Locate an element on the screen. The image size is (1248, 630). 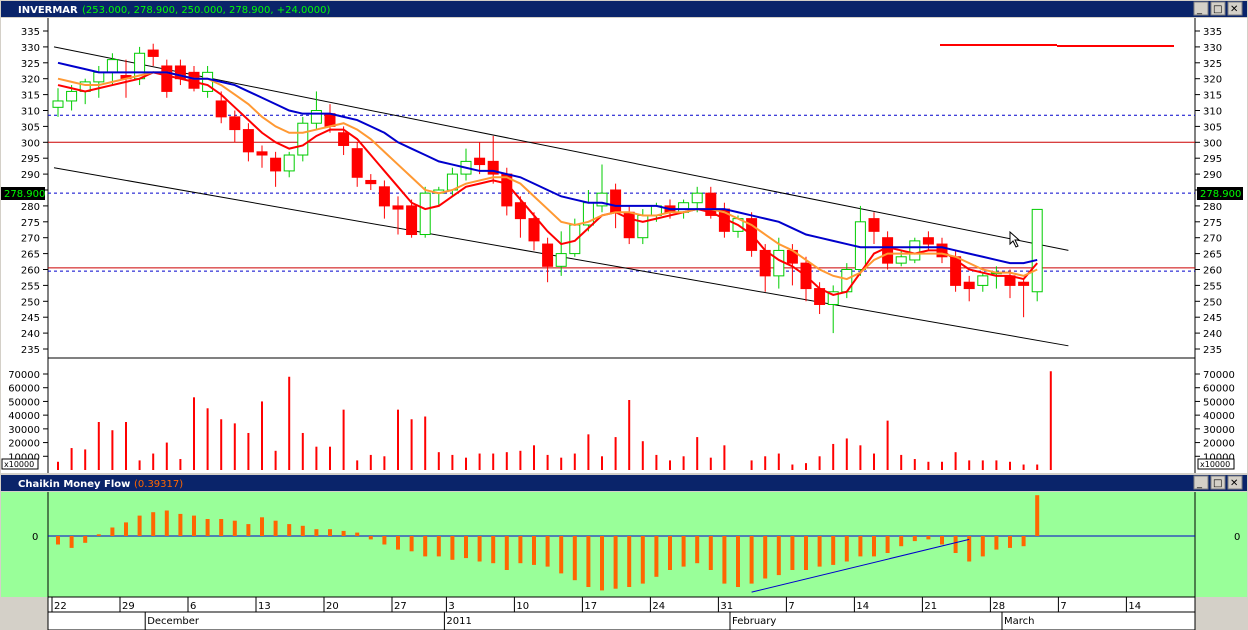
volume-tick-label: 40000 is located at coordinates (1219, 416).